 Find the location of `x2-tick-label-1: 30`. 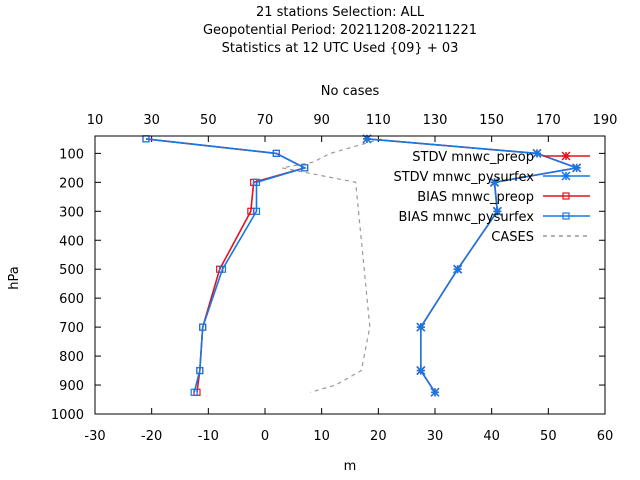

x2-tick-label-1: 30 is located at coordinates (151, 120).